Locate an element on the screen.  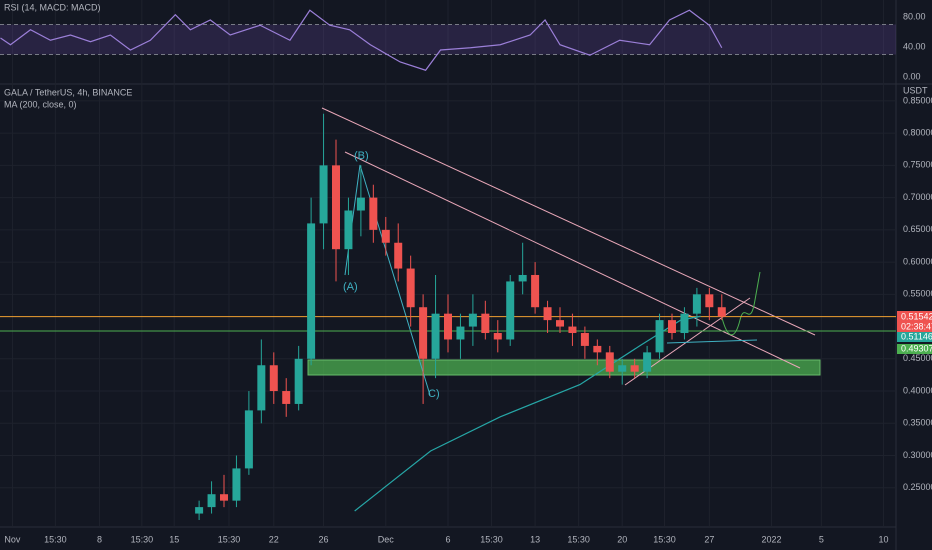
x-tick-label: 13 is located at coordinates (535, 539).